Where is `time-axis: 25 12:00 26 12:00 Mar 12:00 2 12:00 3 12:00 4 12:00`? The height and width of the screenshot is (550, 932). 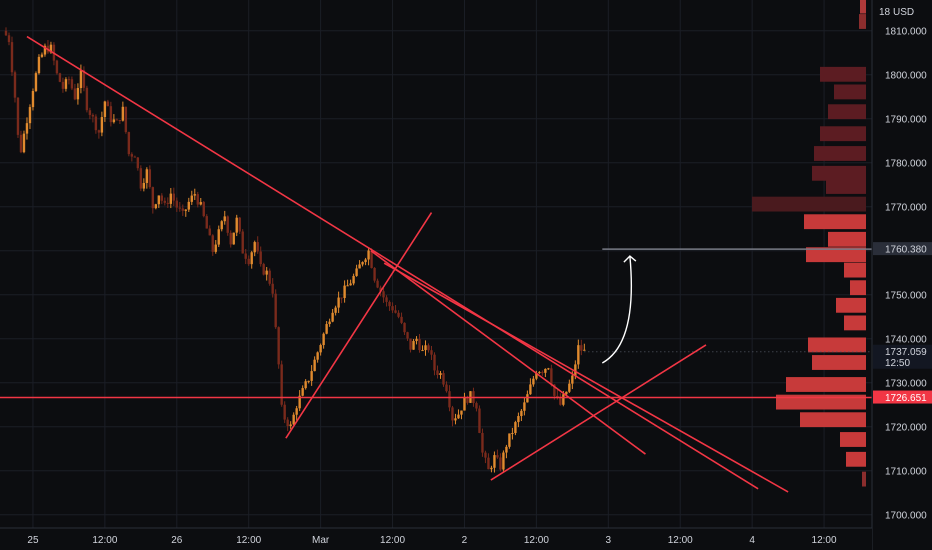 time-axis: 25 12:00 26 12:00 Mar 12:00 2 12:00 3 12:00 4 12:00 is located at coordinates (432, 540).